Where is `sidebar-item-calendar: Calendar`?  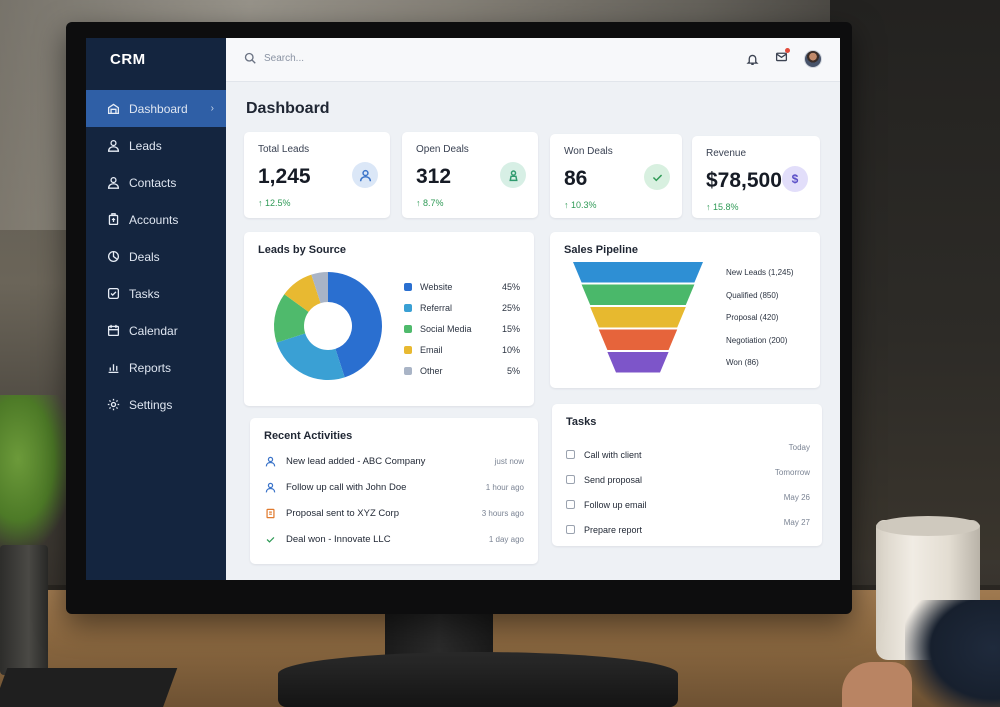 sidebar-item-calendar: Calendar is located at coordinates (156, 330).